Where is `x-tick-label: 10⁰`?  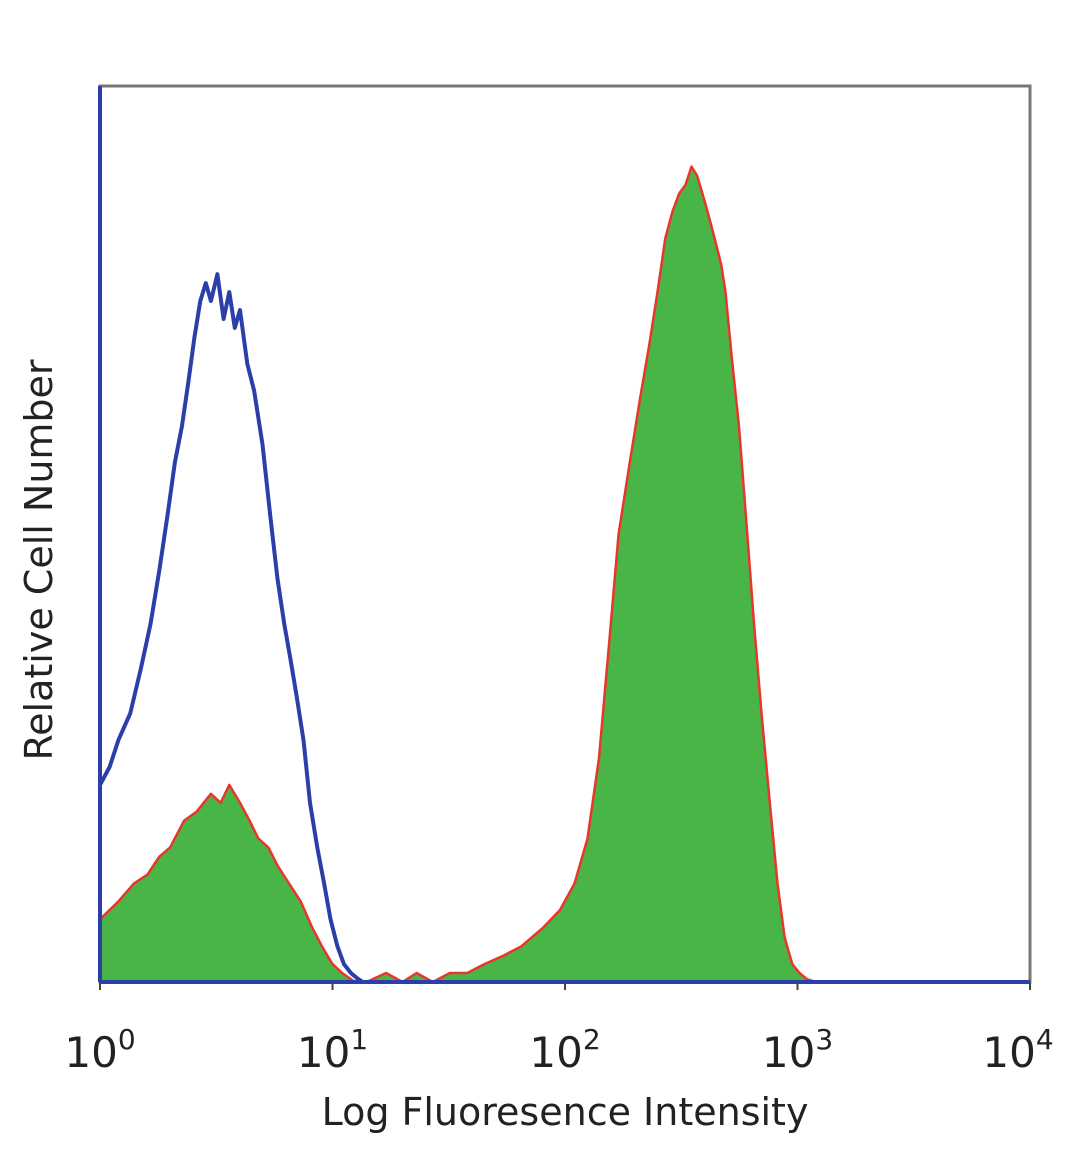 x-tick-label: 10⁰ is located at coordinates (99, 1050).